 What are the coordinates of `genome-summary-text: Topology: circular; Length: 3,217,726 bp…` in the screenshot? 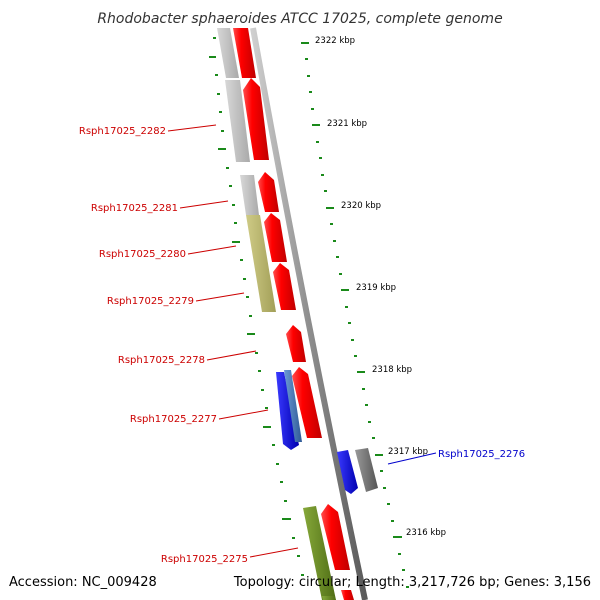 It's located at (412, 582).